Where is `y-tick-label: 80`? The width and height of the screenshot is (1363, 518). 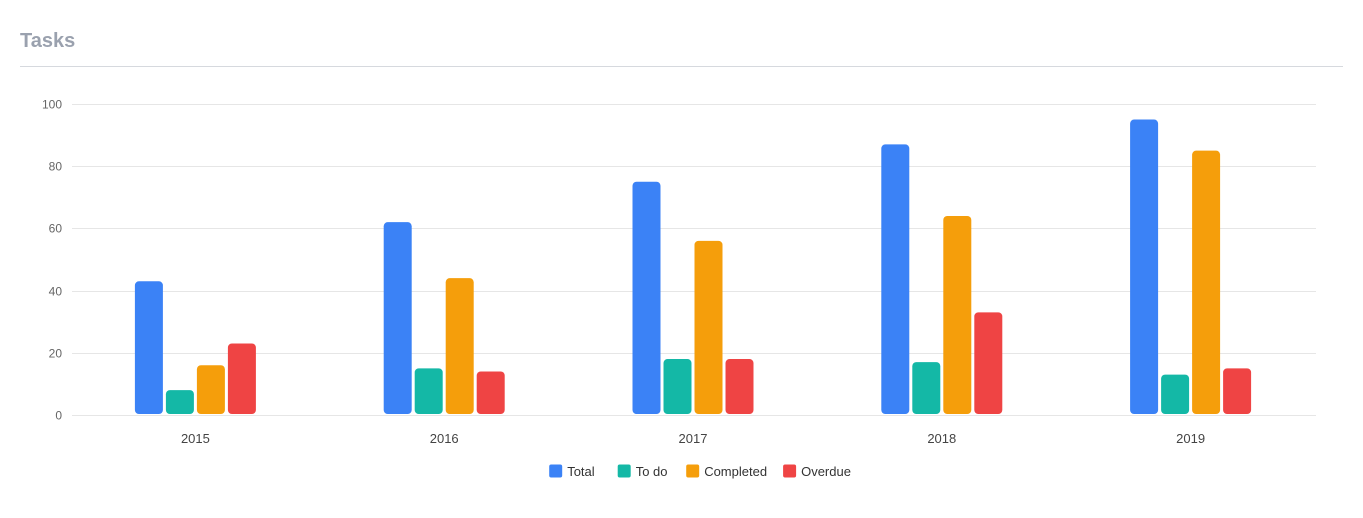 y-tick-label: 80 is located at coordinates (56, 167).